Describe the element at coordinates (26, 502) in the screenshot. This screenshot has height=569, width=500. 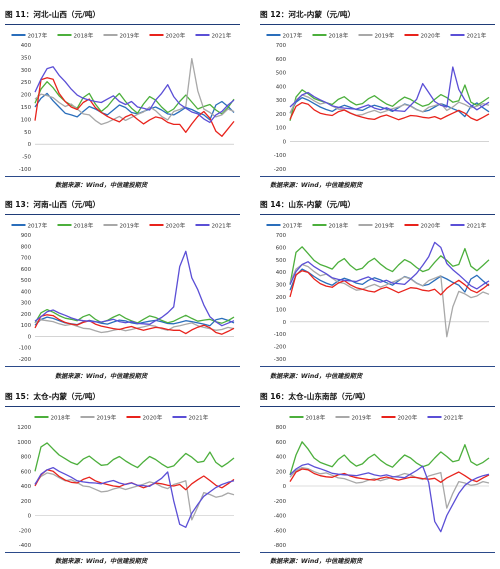
I see `y-tick-label-3: 200` at that location.